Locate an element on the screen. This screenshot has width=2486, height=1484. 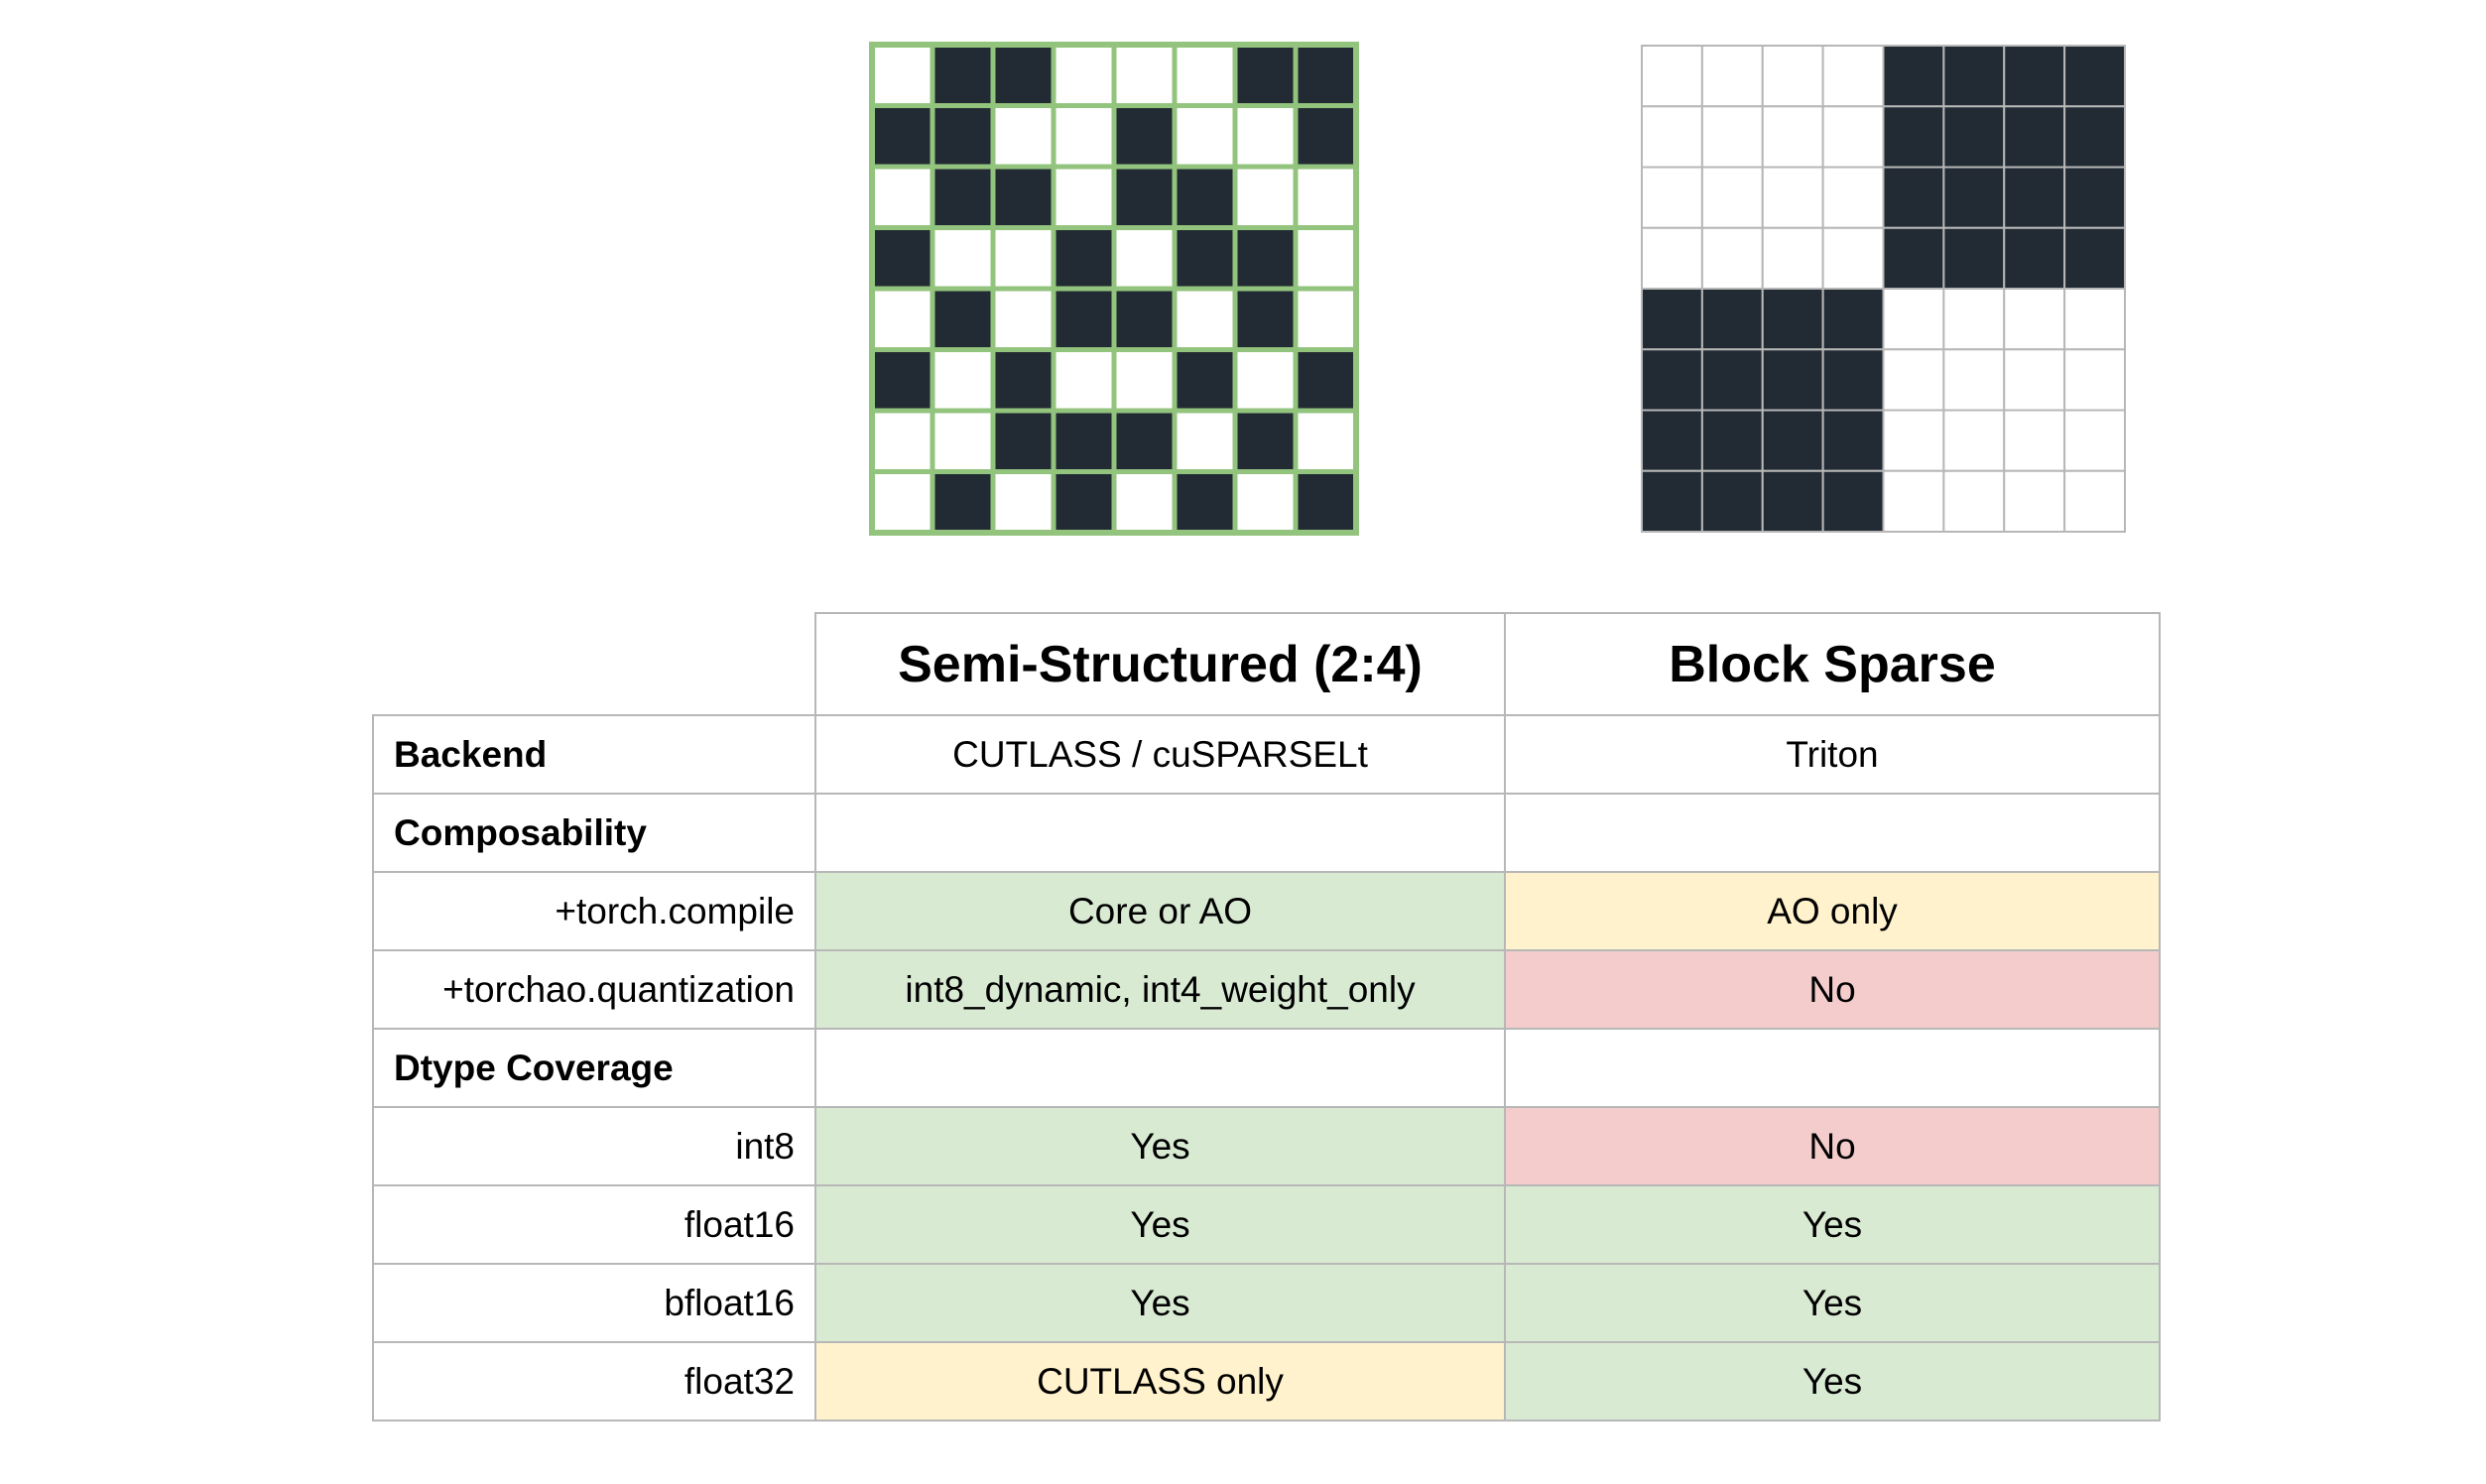
table-row: Backend CUTLASS / cuSPARSELt Triton is located at coordinates (1266, 754).